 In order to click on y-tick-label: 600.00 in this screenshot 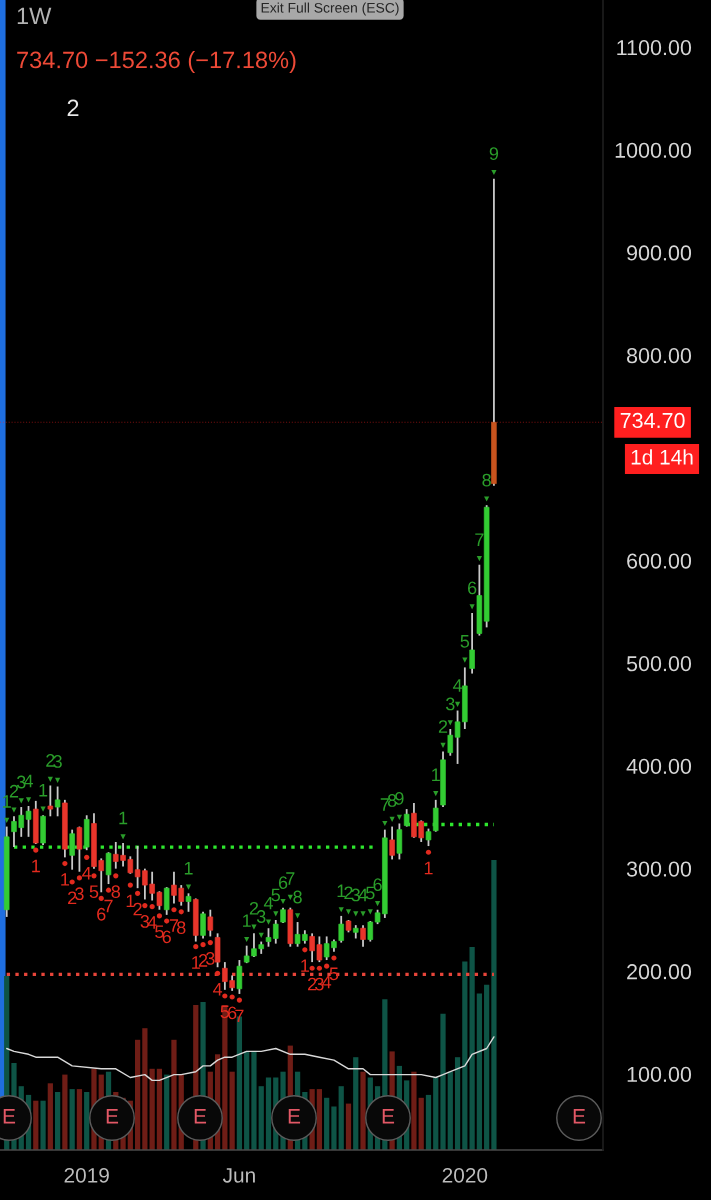, I will do `click(659, 561)`.